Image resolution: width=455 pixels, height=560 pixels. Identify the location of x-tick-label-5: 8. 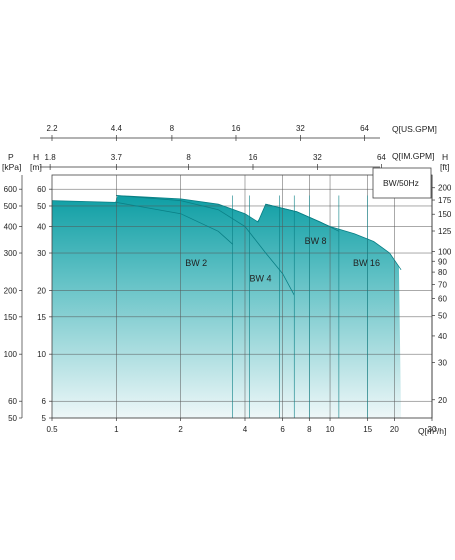
(309, 429).